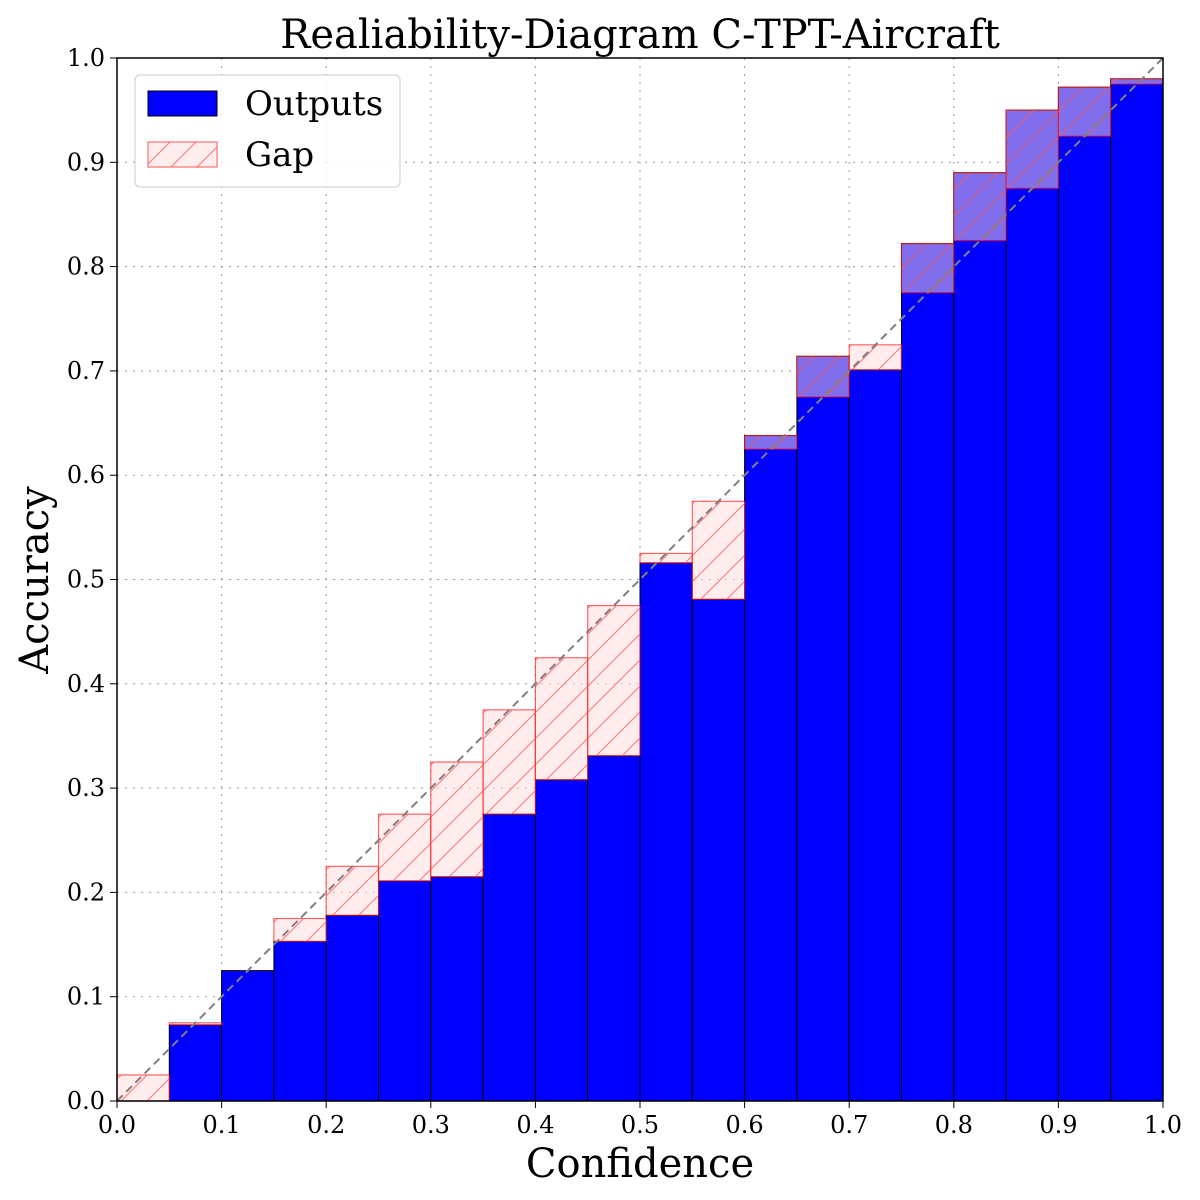 The image size is (1200, 1200). What do you see at coordinates (535, 1125) in the screenshot?
I see `x-tick-label: 0.4` at bounding box center [535, 1125].